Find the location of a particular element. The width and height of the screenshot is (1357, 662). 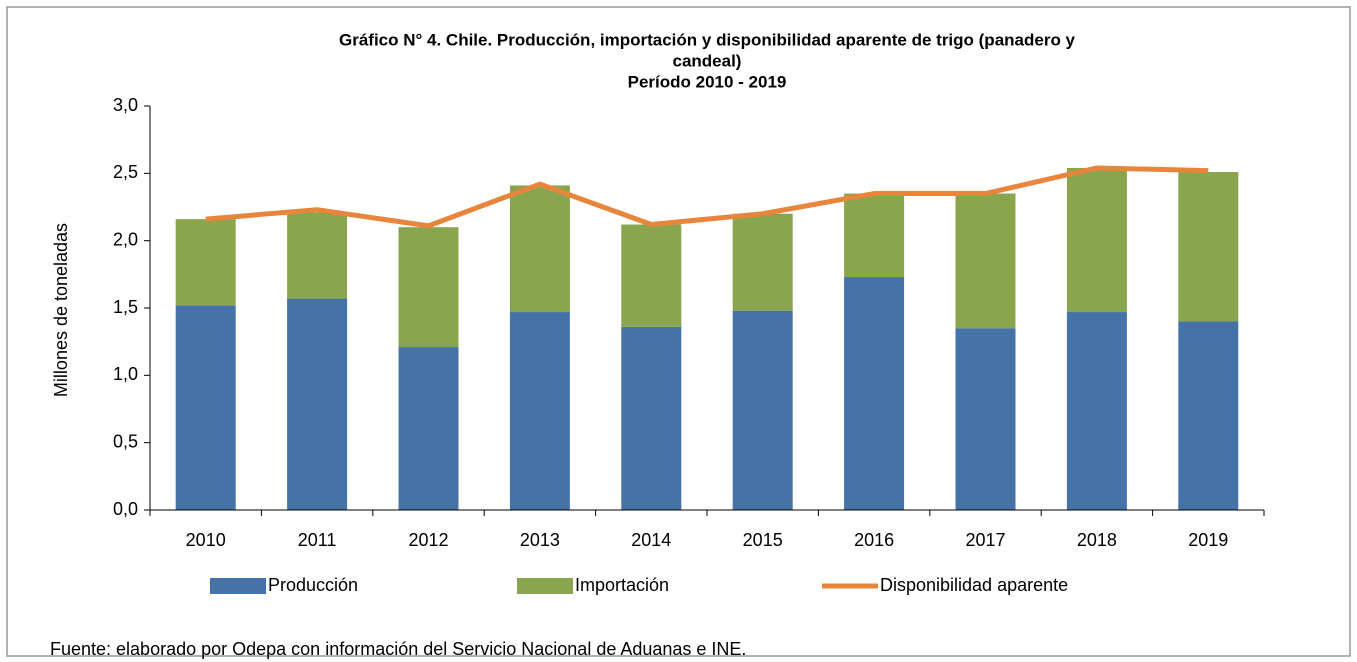

legend-label: Importación is located at coordinates (622, 585).